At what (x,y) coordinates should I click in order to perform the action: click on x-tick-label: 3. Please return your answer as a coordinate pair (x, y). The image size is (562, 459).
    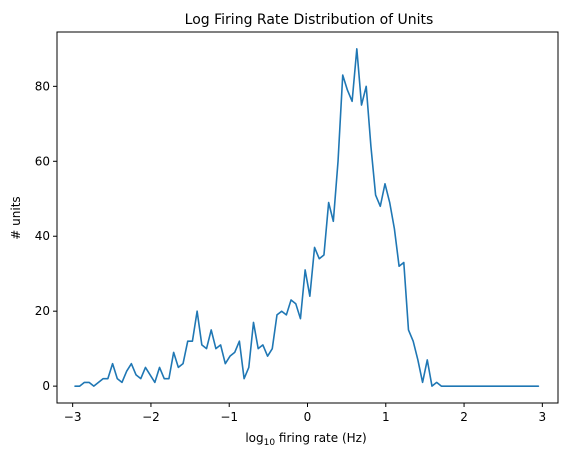
    Looking at the image, I should click on (543, 417).